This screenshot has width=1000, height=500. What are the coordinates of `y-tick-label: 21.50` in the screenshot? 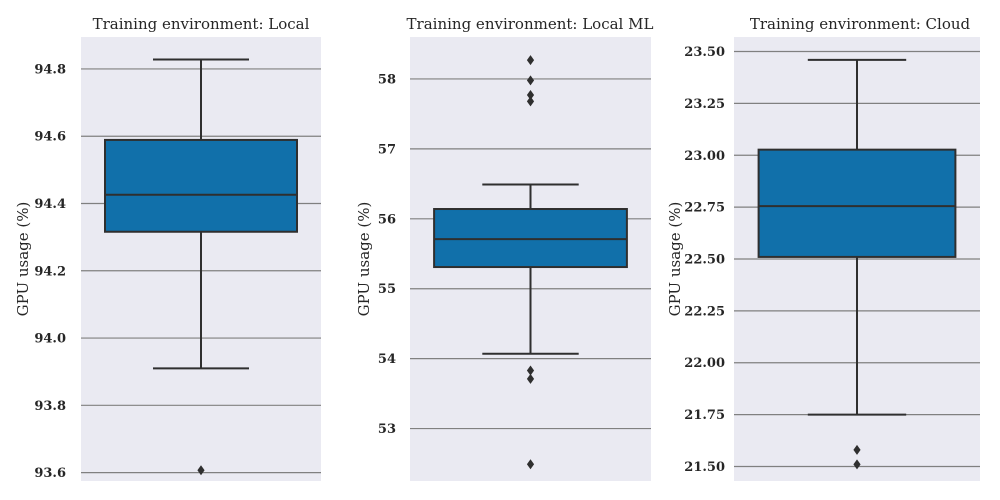 It's located at (704, 467).